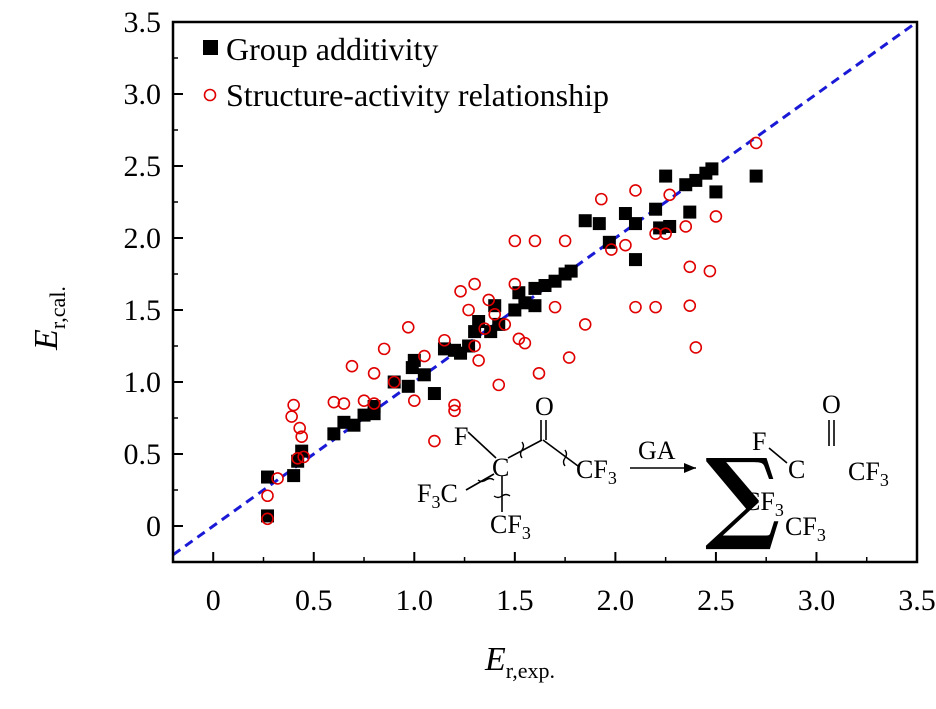 The image size is (936, 709). Describe the element at coordinates (415, 600) in the screenshot. I see `x-tick-label: 1.0` at that location.